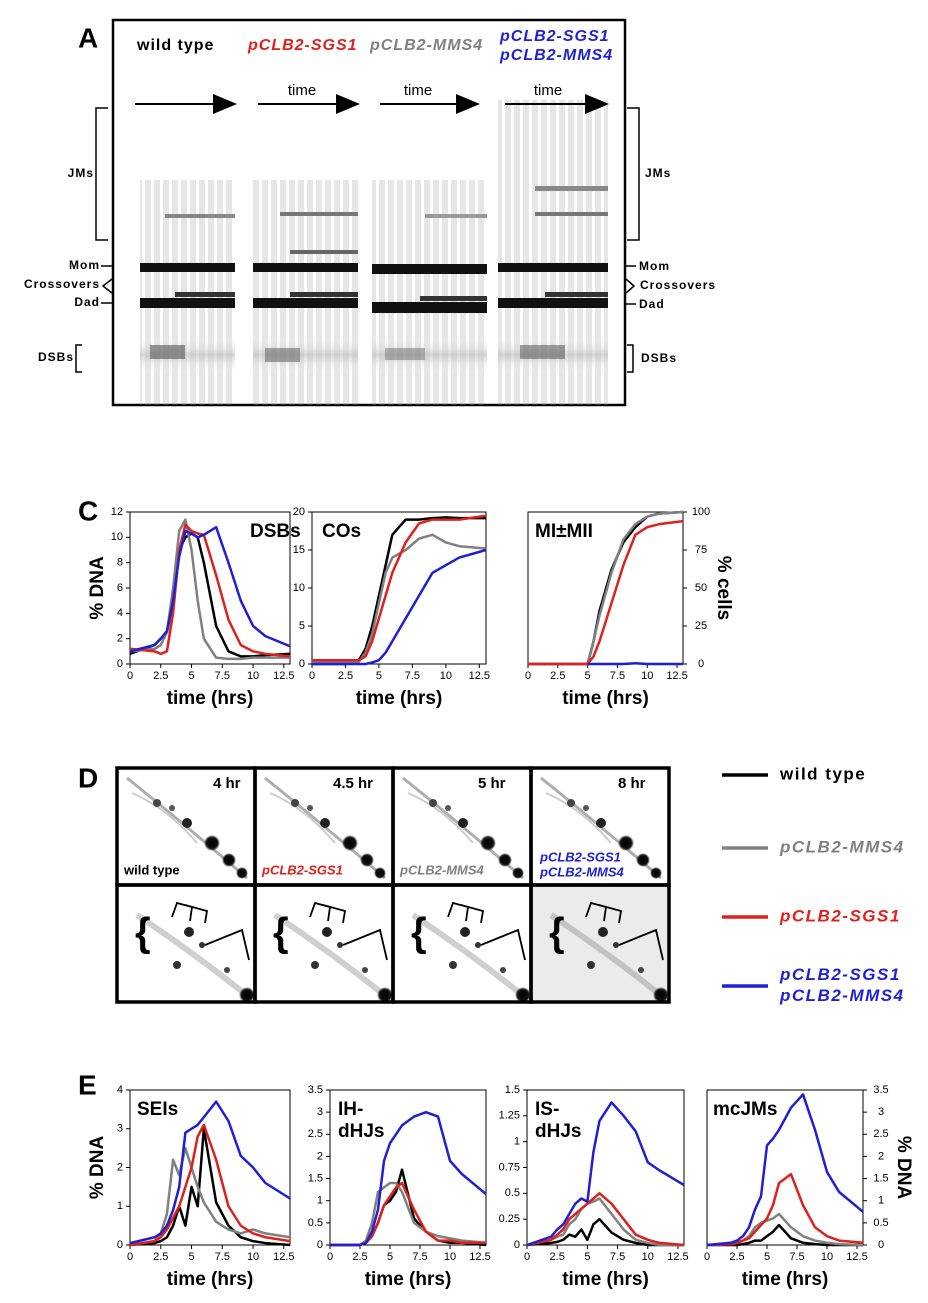 This screenshot has height=1303, width=928. What do you see at coordinates (374, 252) in the screenshot?
I see `gel-image` at bounding box center [374, 252].